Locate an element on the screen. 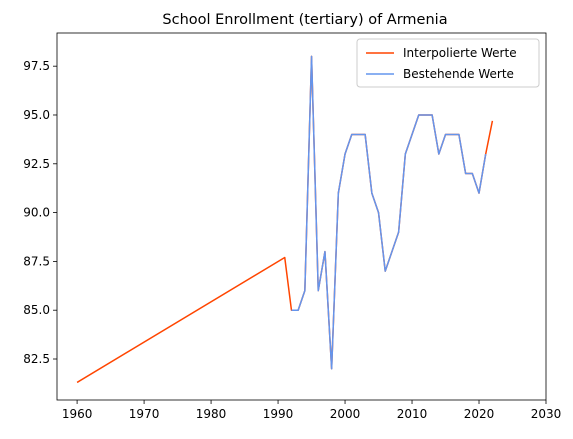  legend: Interpolierte Werte Bestehende Werte is located at coordinates (448, 63).